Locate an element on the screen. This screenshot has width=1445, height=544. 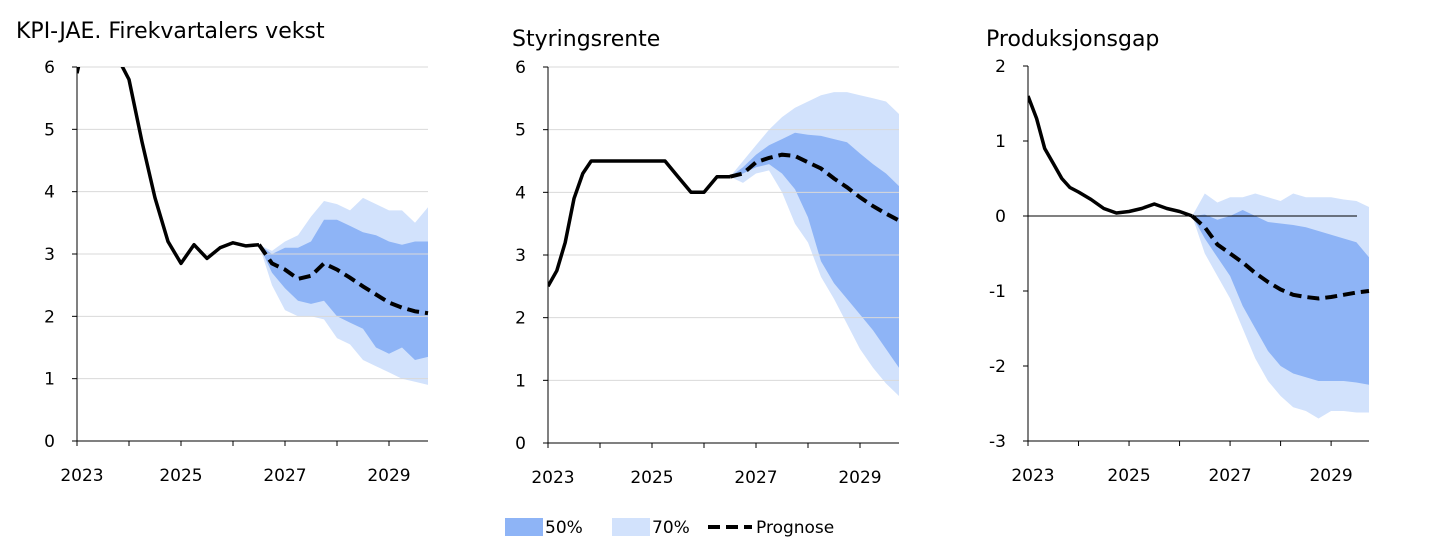
chart-title: Styringsrente is located at coordinates (586, 39).